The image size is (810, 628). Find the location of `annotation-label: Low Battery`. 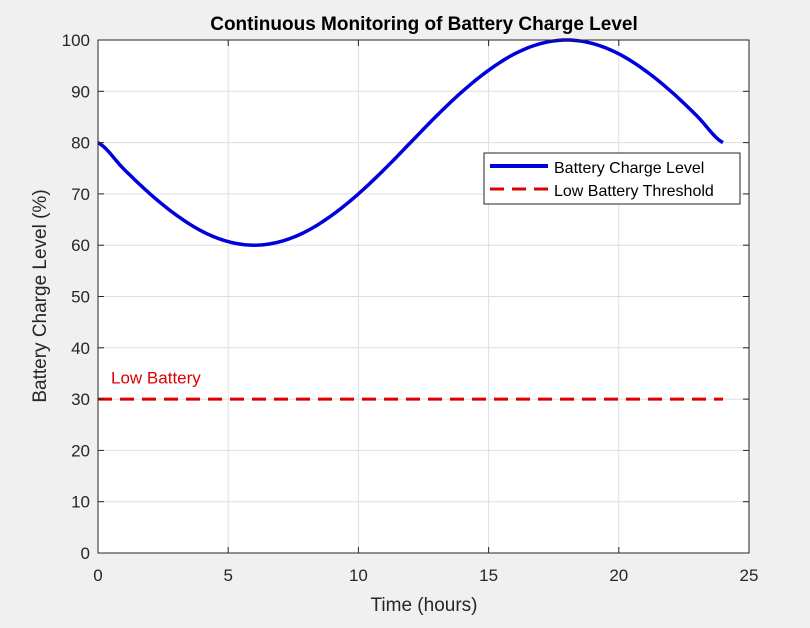

annotation-label: Low Battery is located at coordinates (156, 378).